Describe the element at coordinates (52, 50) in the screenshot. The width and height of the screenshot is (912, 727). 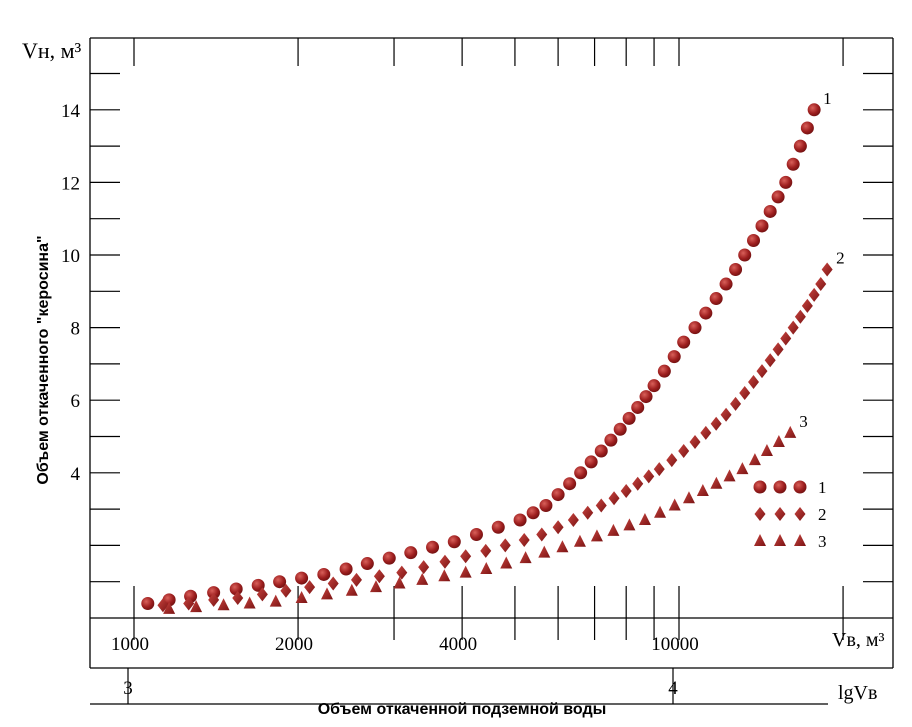
I see `y-unit-label: Vн, м³` at that location.